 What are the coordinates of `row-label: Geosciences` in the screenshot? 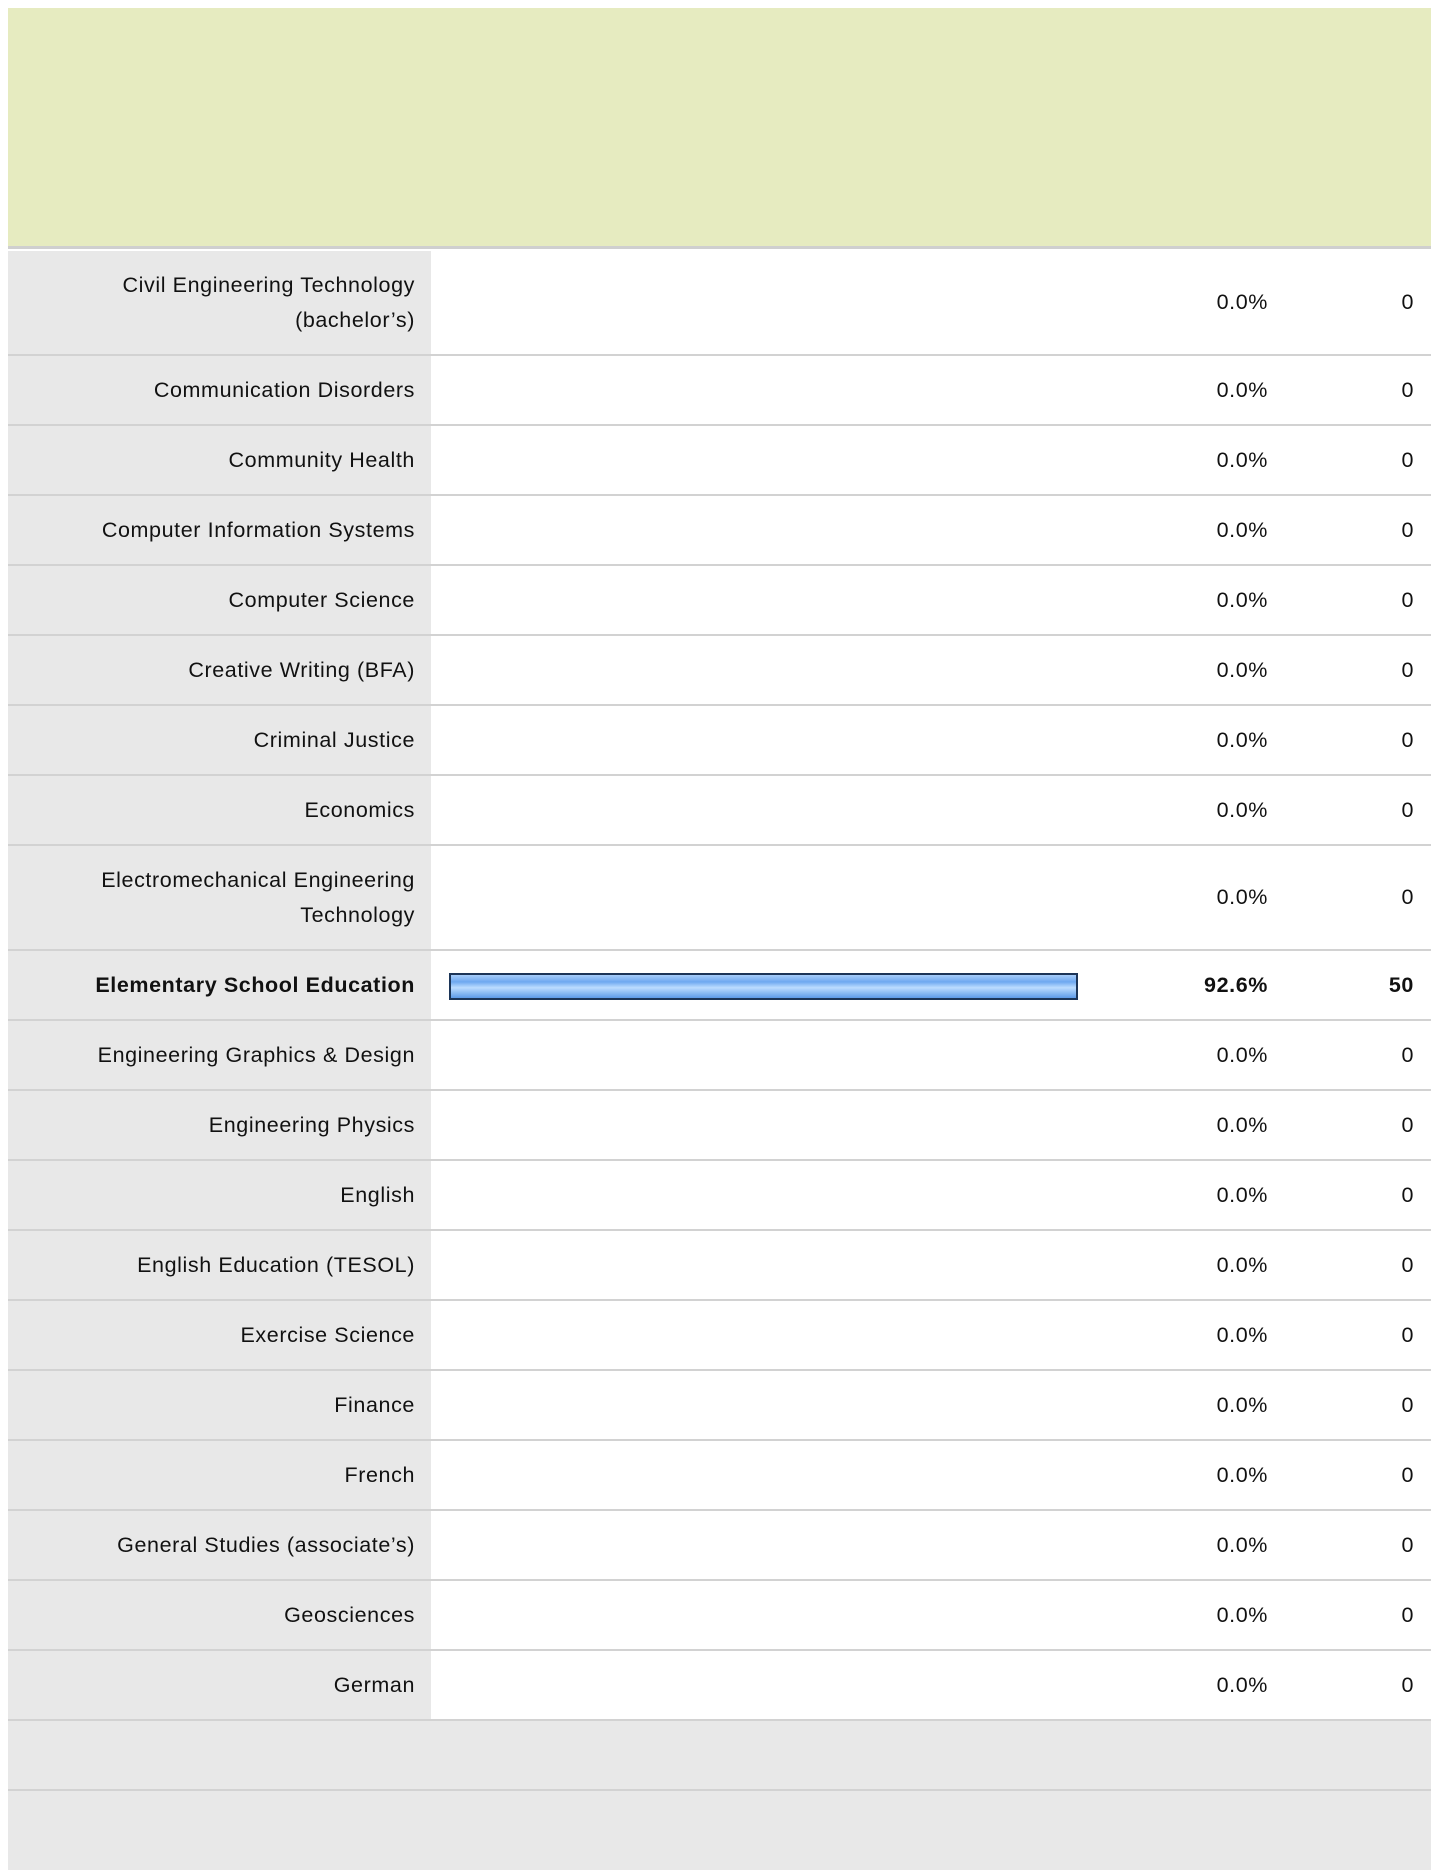 It's located at (219, 1615).